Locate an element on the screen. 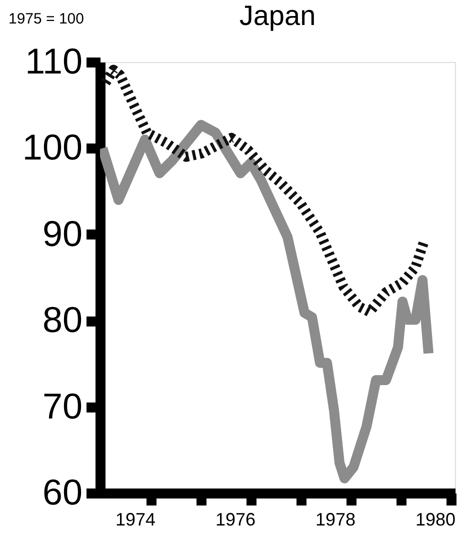 This screenshot has width=470, height=536. y-tick-label: 90 is located at coordinates (62, 233).